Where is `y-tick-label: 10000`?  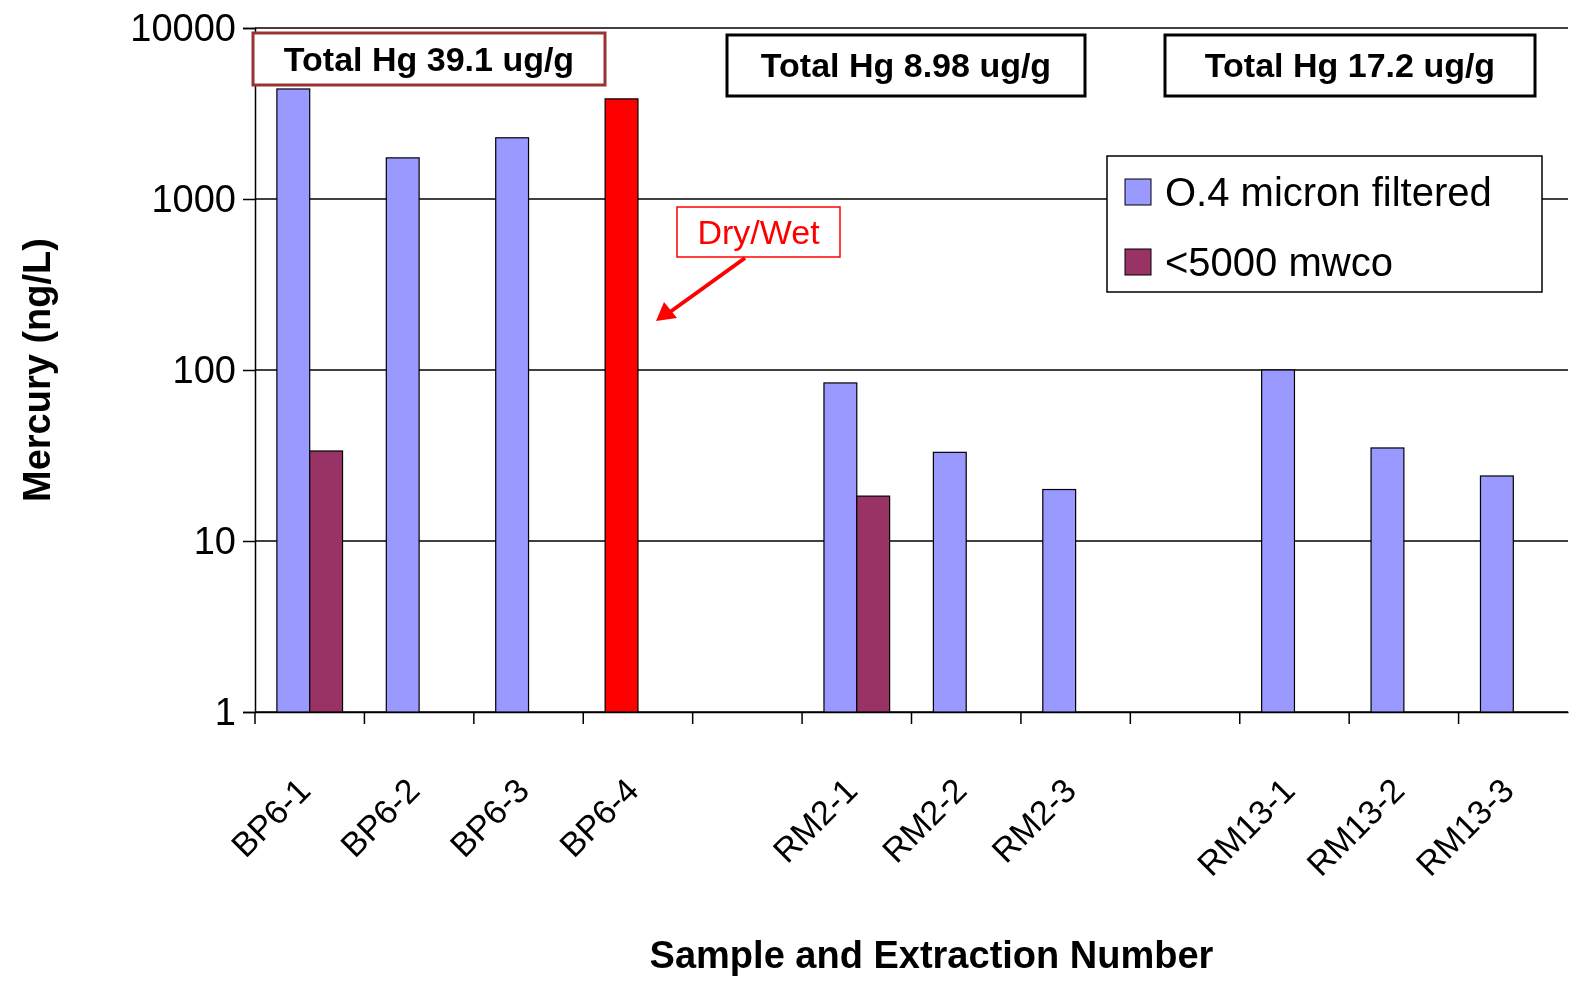 y-tick-label: 10000 is located at coordinates (183, 27).